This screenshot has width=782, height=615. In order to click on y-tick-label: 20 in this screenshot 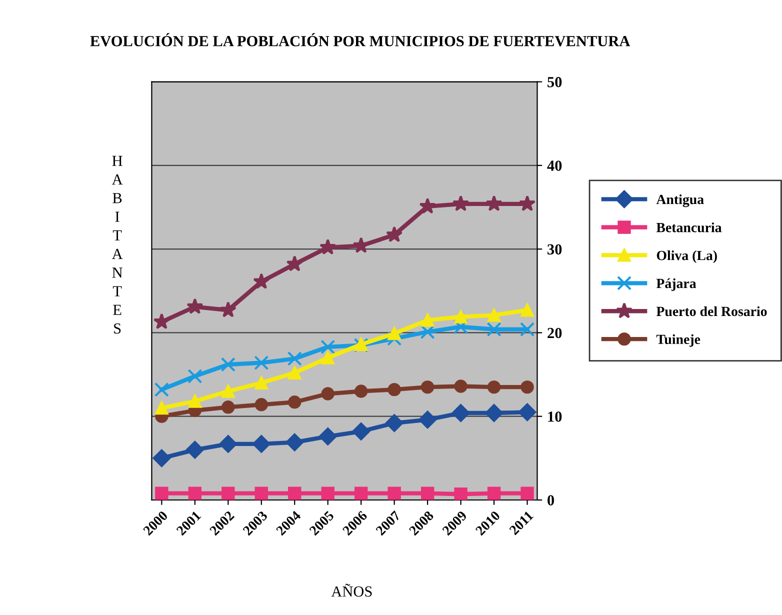, I will do `click(555, 333)`.